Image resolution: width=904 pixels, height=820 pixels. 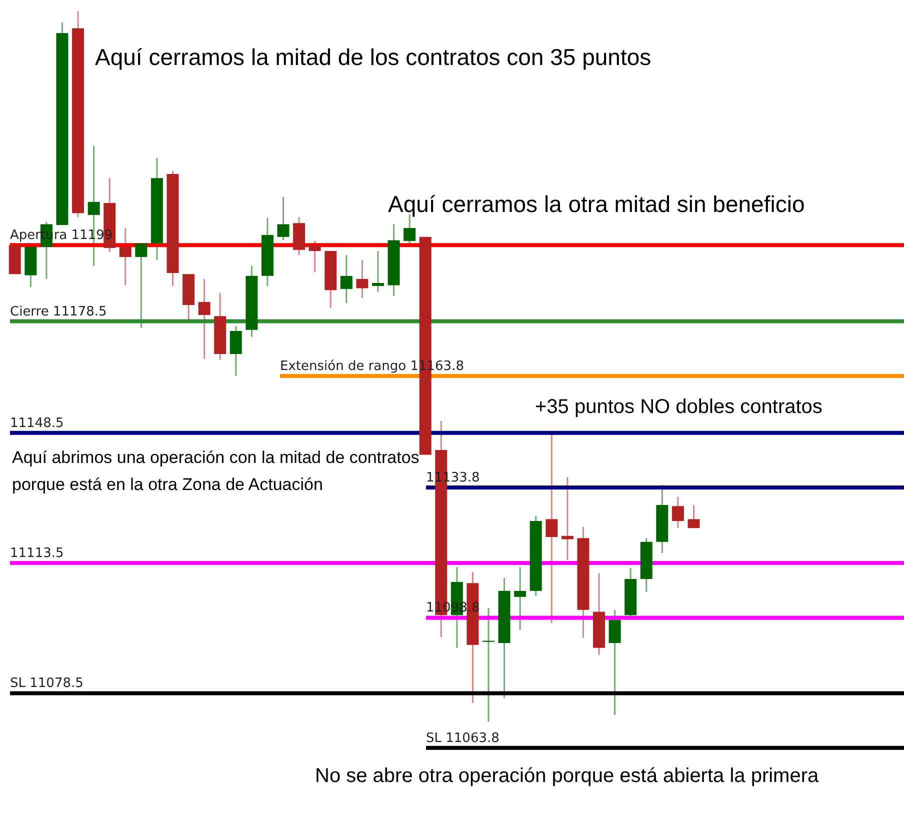 What do you see at coordinates (37, 423) in the screenshot?
I see `ref-line-label: 11148.5` at bounding box center [37, 423].